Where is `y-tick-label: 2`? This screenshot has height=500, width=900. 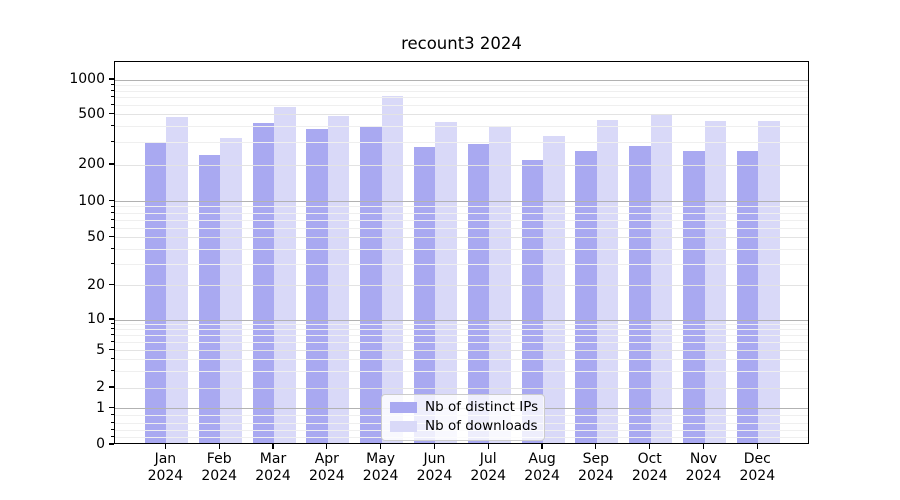 y-tick-label: 2 is located at coordinates (100, 387).